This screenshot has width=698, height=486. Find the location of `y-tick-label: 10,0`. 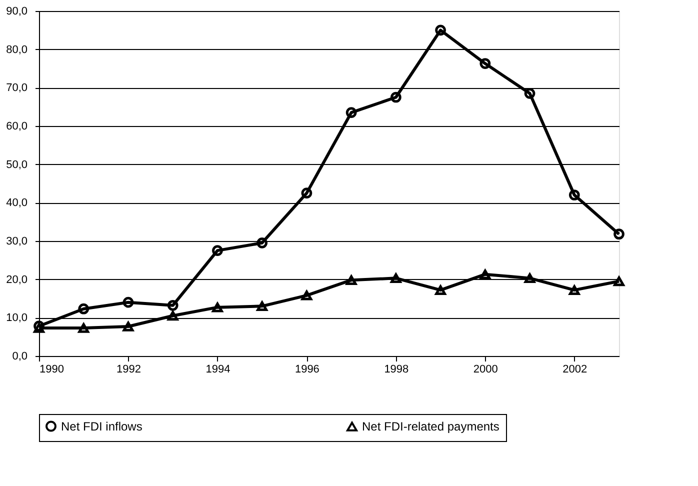

y-tick-label: 10,0 is located at coordinates (17, 318).